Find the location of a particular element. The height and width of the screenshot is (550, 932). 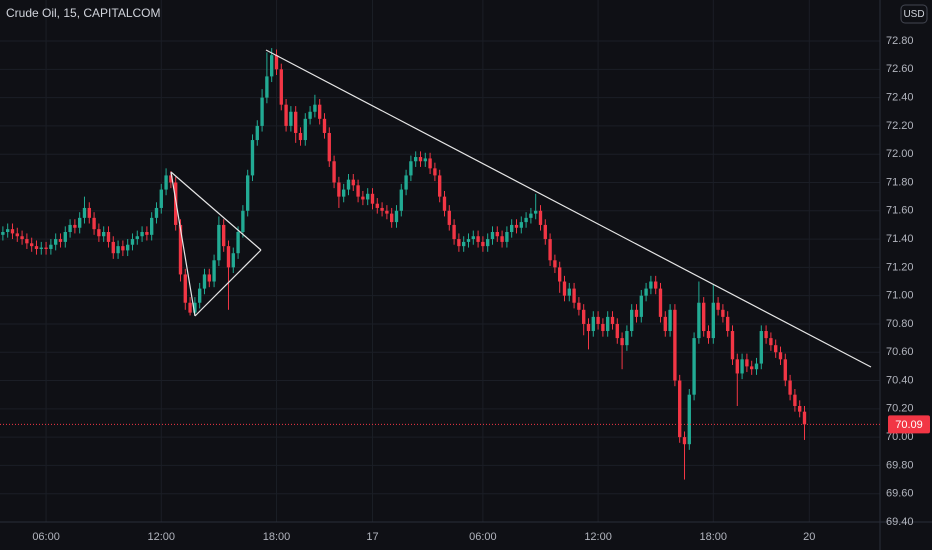

currency-label: USD is located at coordinates (913, 14).